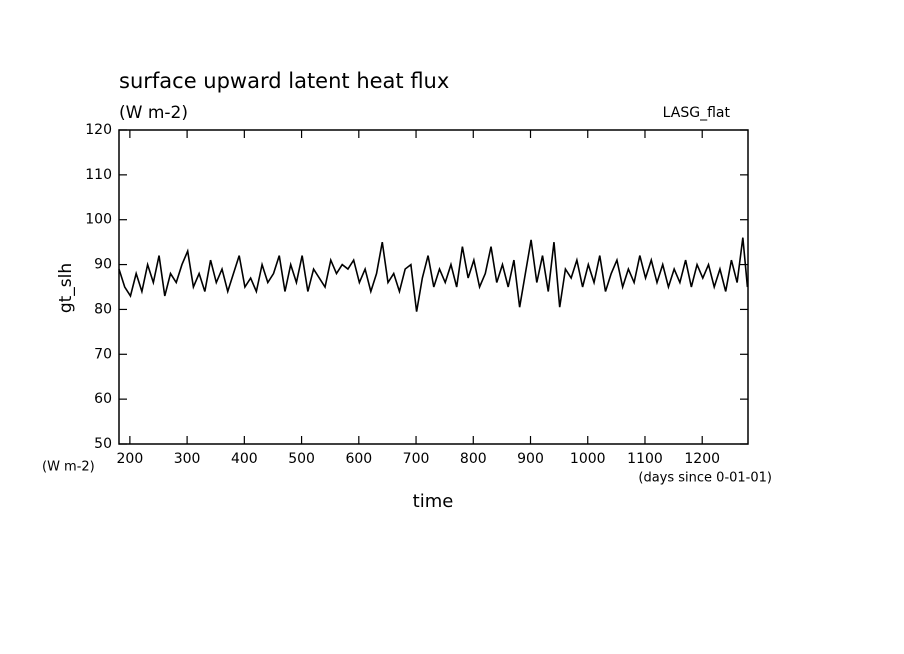  Describe the element at coordinates (153, 113) in the screenshot. I see `chart-subtitle: (W m-2)` at that location.